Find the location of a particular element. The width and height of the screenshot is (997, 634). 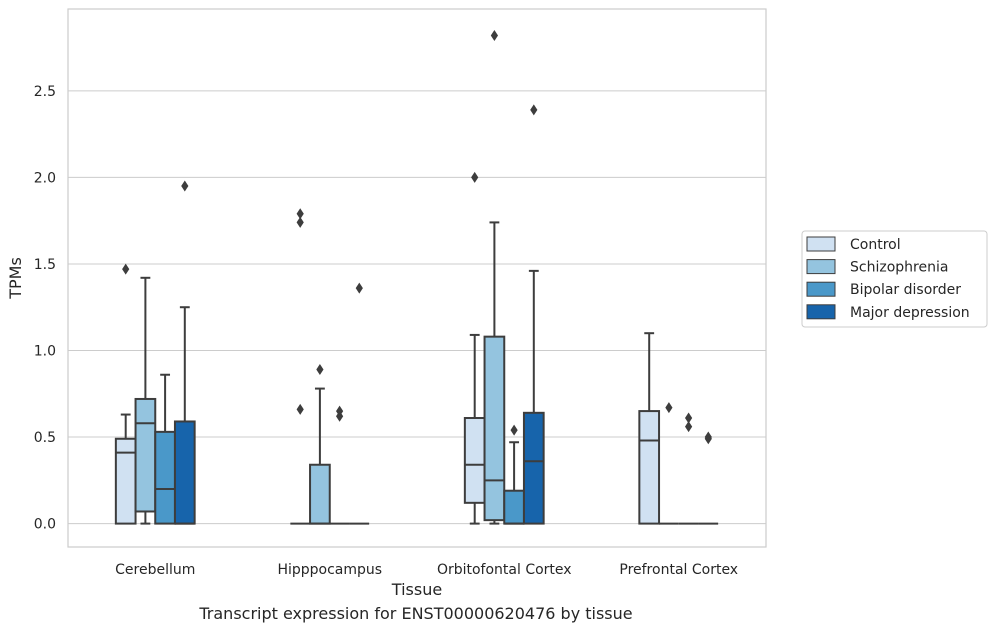

legend-item: Bipolar disorder is located at coordinates (883, 289).